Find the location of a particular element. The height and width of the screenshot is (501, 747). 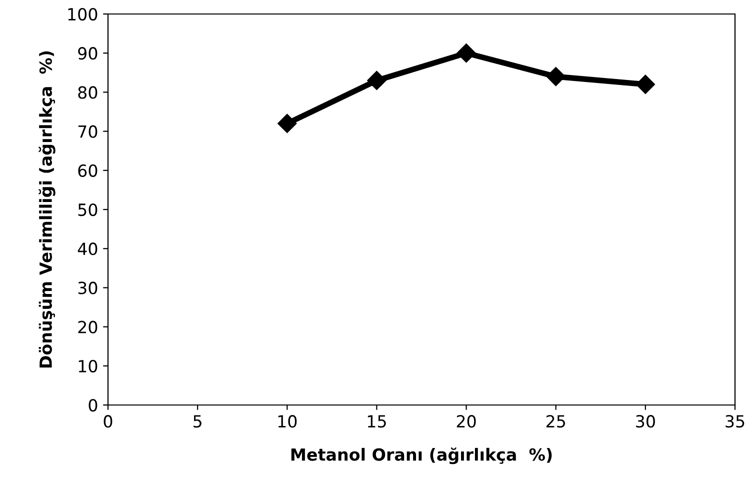

x-tick-label: 5 is located at coordinates (198, 421).